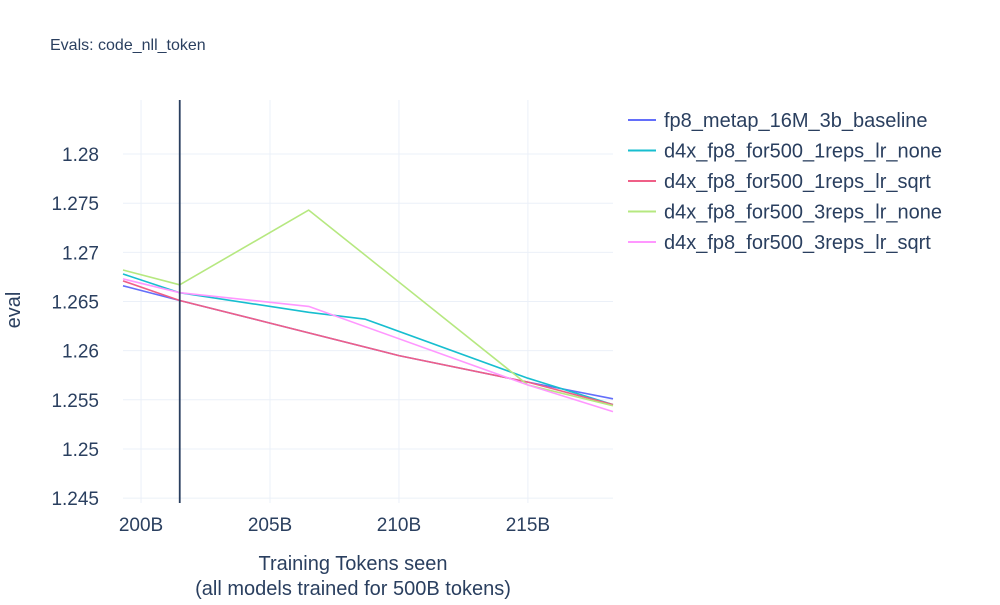 The height and width of the screenshot is (605, 1000). I want to click on series-line-d4x_fp8_for500_3reps_lr_sqrt, so click(368, 345).